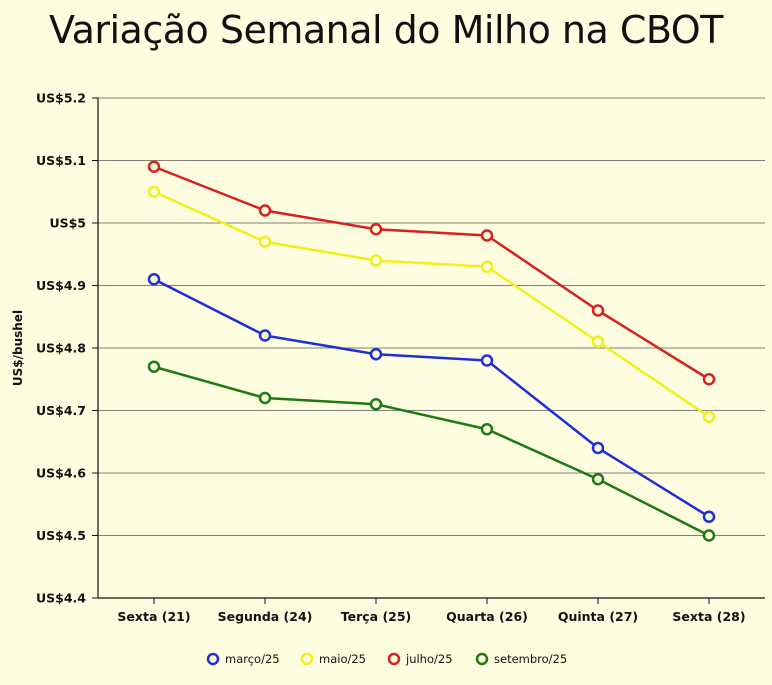 Image resolution: width=772 pixels, height=685 pixels. I want to click on x-tick-label: Sexta (28), so click(708, 616).